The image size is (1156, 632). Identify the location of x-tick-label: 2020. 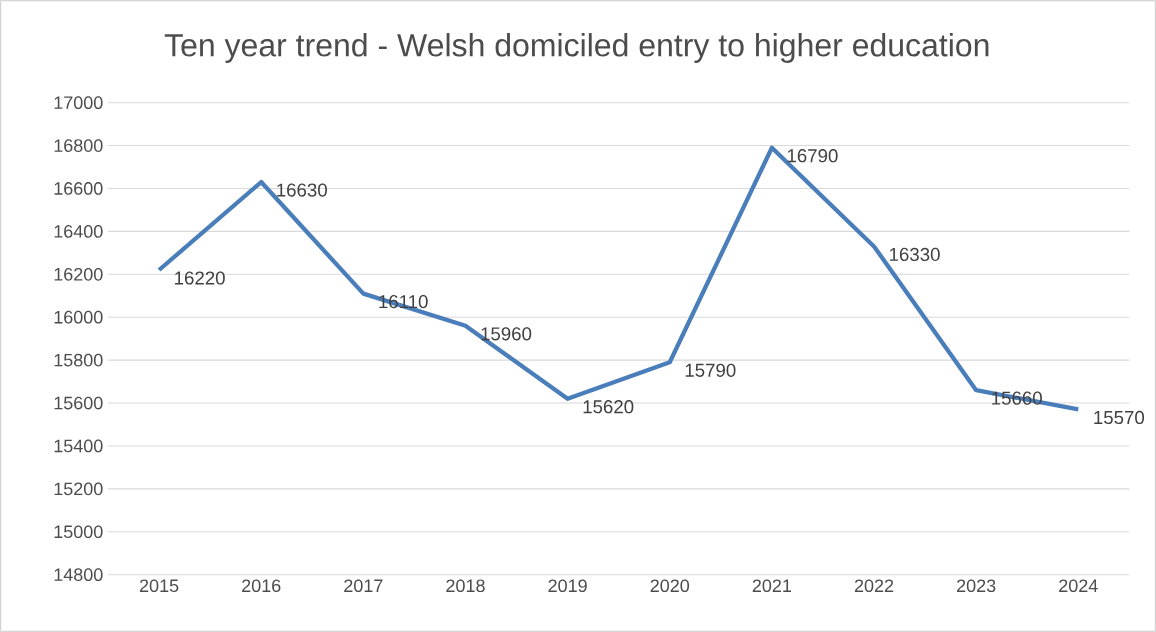
(670, 586).